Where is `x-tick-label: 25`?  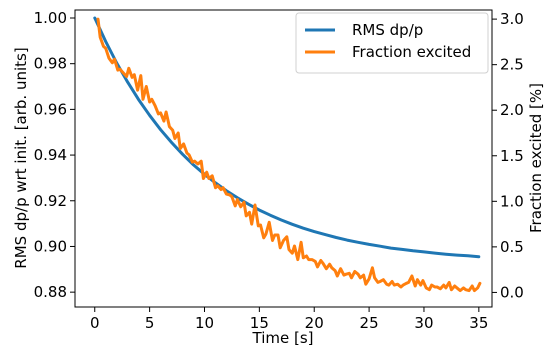
x-tick-label: 25 is located at coordinates (369, 323).